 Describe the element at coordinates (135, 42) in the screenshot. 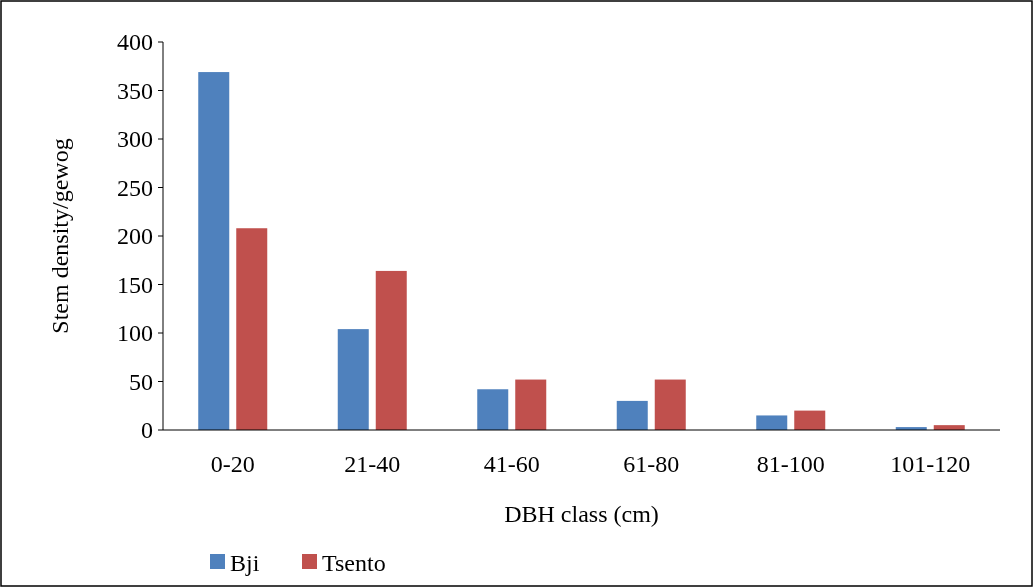

I see `y-tick-label: 400` at that location.